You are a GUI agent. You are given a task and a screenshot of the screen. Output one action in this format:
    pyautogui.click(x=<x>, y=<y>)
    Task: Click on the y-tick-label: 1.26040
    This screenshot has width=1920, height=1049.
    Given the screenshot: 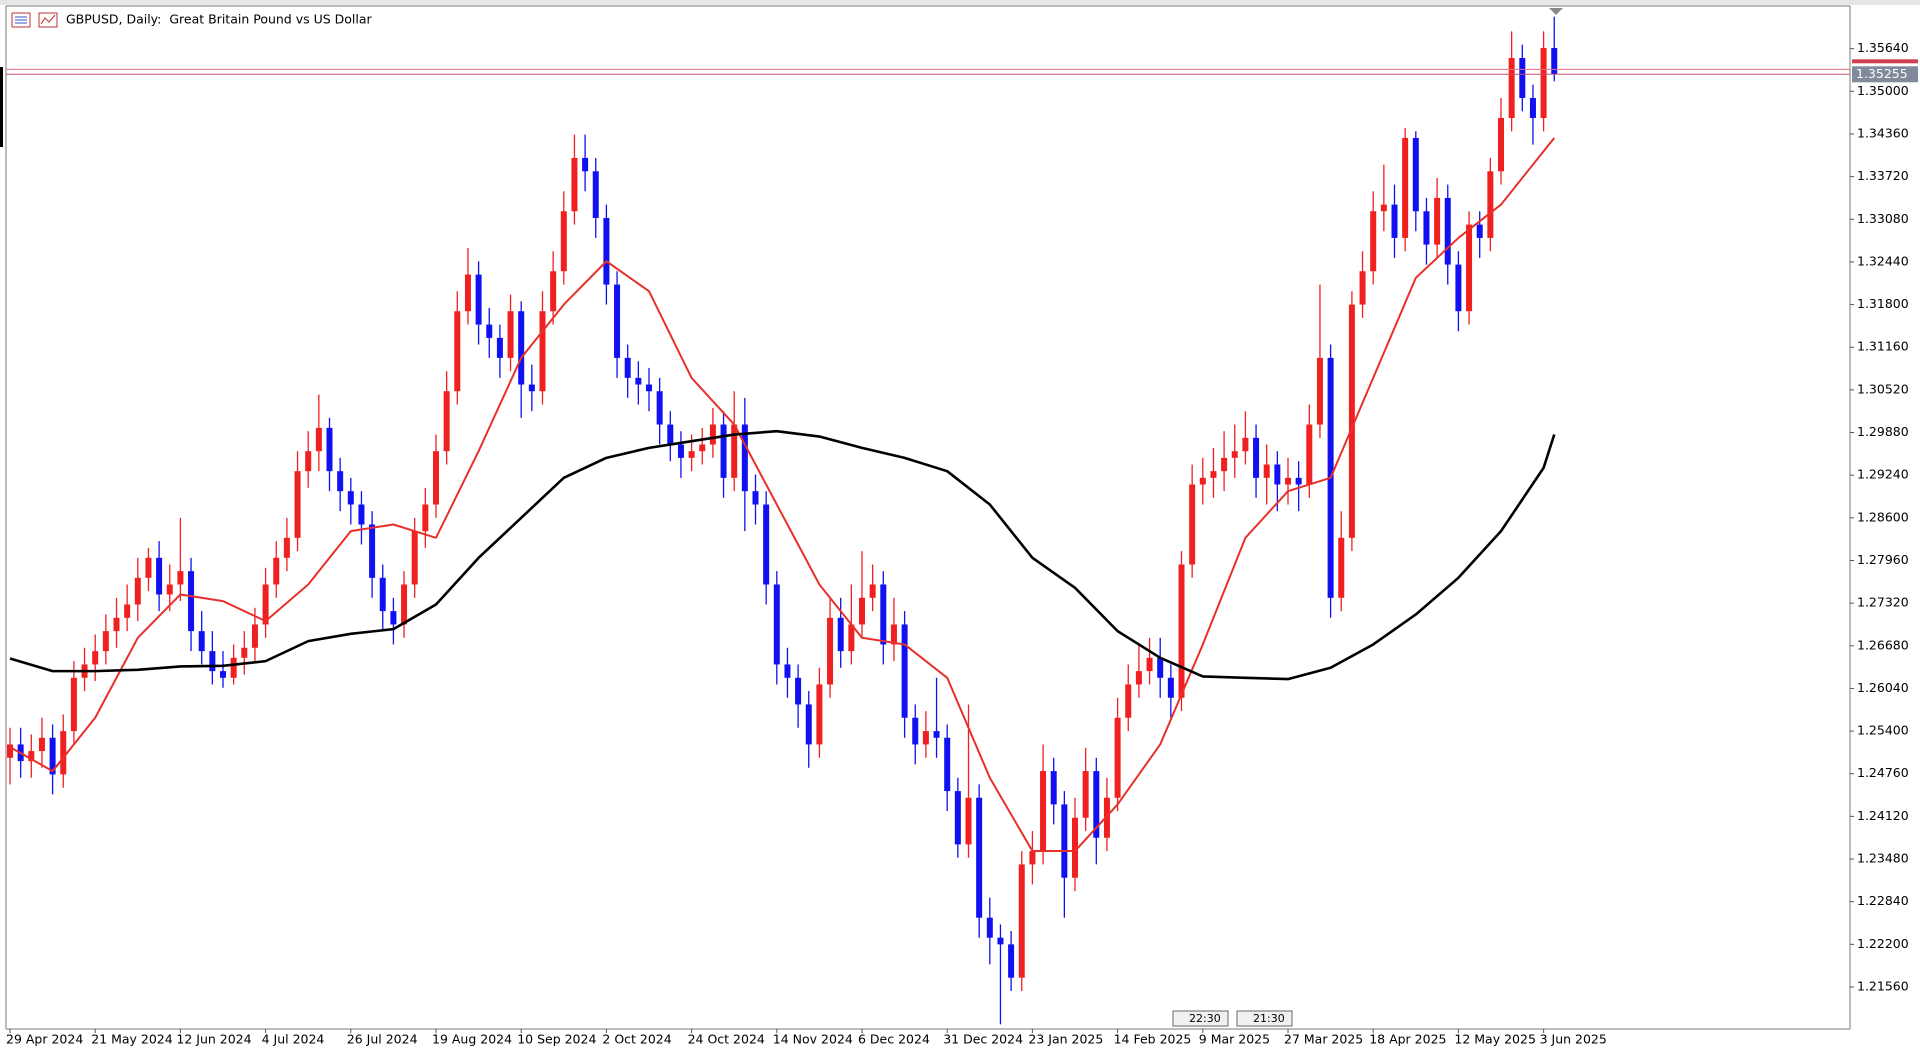 What is the action you would take?
    pyautogui.click(x=1883, y=687)
    